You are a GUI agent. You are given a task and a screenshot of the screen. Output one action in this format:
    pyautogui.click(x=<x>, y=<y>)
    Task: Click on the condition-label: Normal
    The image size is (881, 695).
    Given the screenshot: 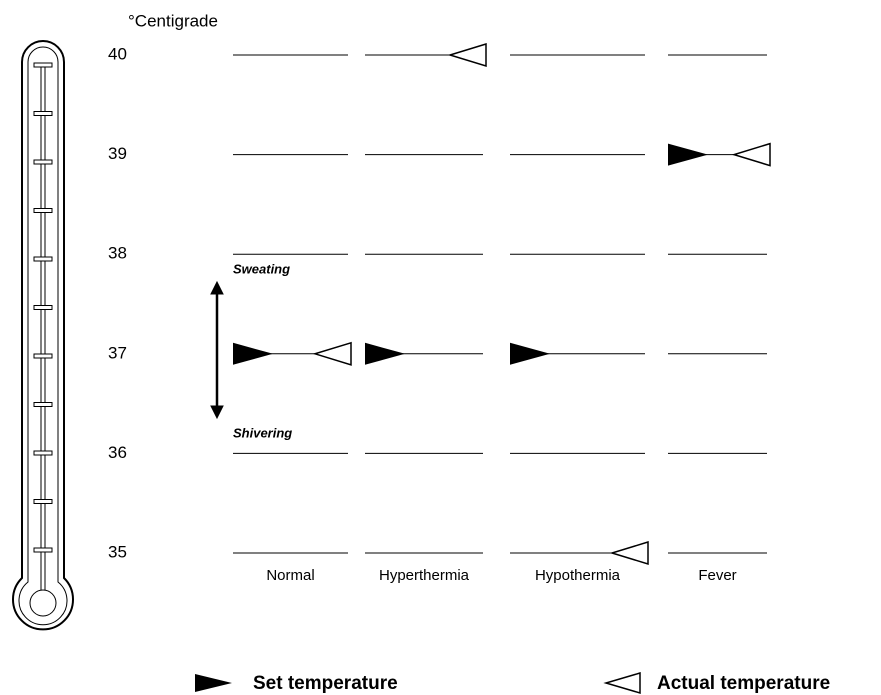 What is the action you would take?
    pyautogui.click(x=290, y=575)
    